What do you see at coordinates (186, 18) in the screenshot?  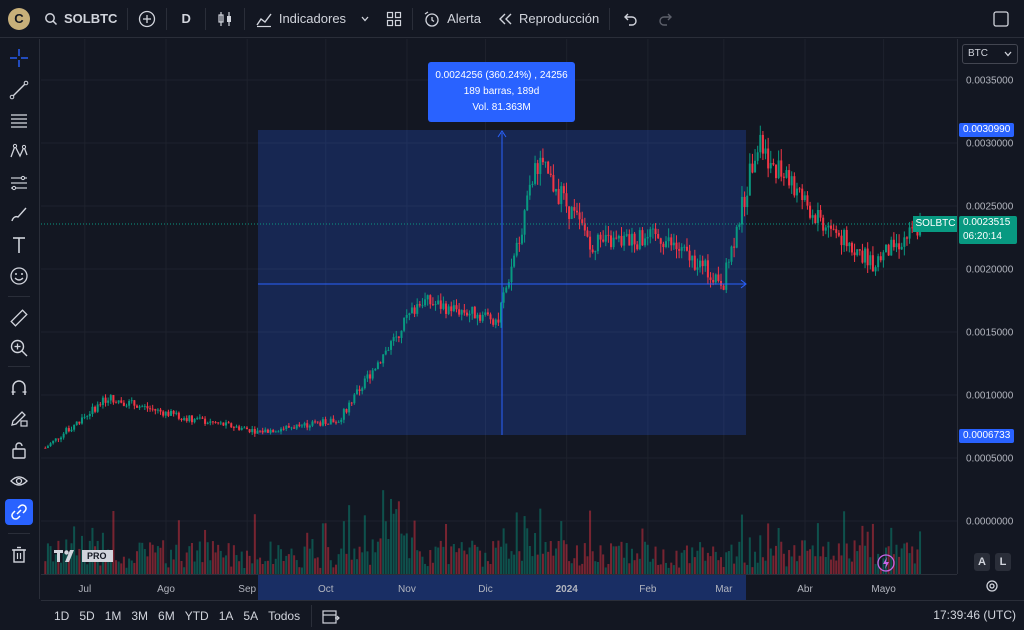 I see `interval-button: D` at bounding box center [186, 18].